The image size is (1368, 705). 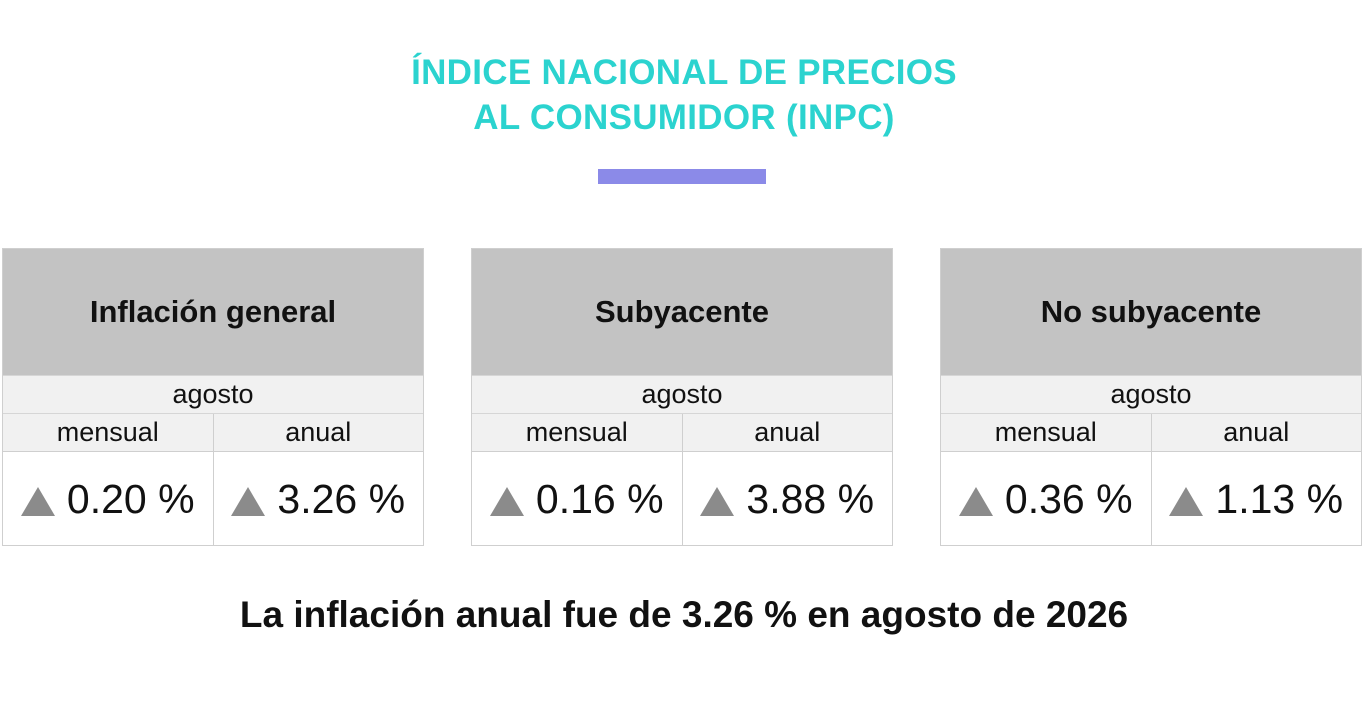 I want to click on card-title: Inflación general, so click(x=213, y=312).